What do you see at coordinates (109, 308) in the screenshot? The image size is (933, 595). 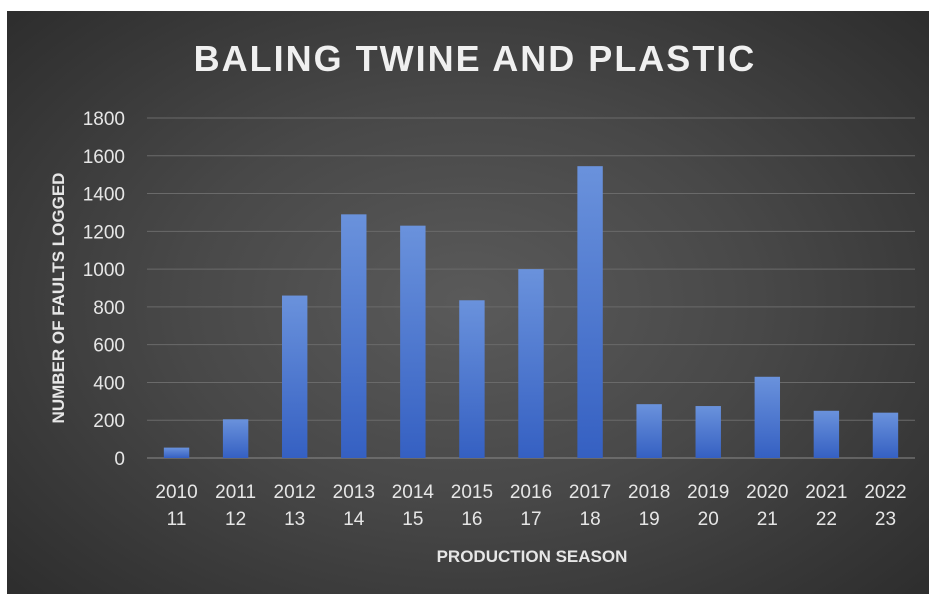 I see `y-tick-label: 800` at bounding box center [109, 308].